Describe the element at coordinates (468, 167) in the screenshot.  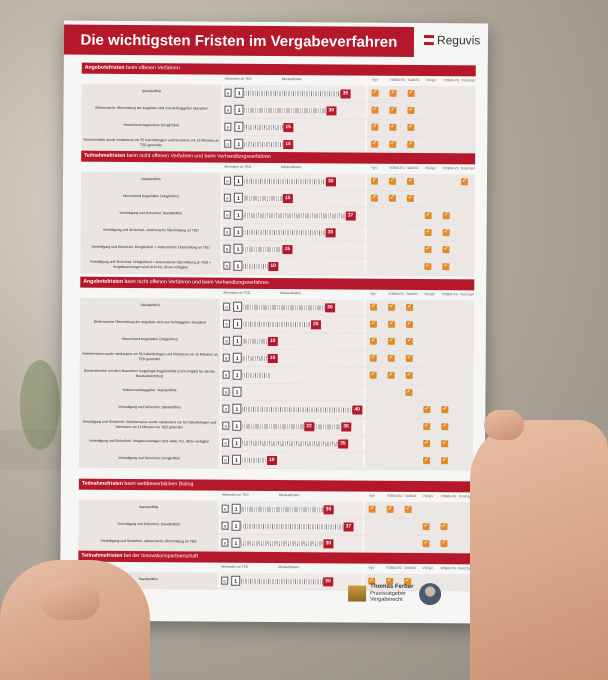
I see `col-c6: KonzVgV` at that location.